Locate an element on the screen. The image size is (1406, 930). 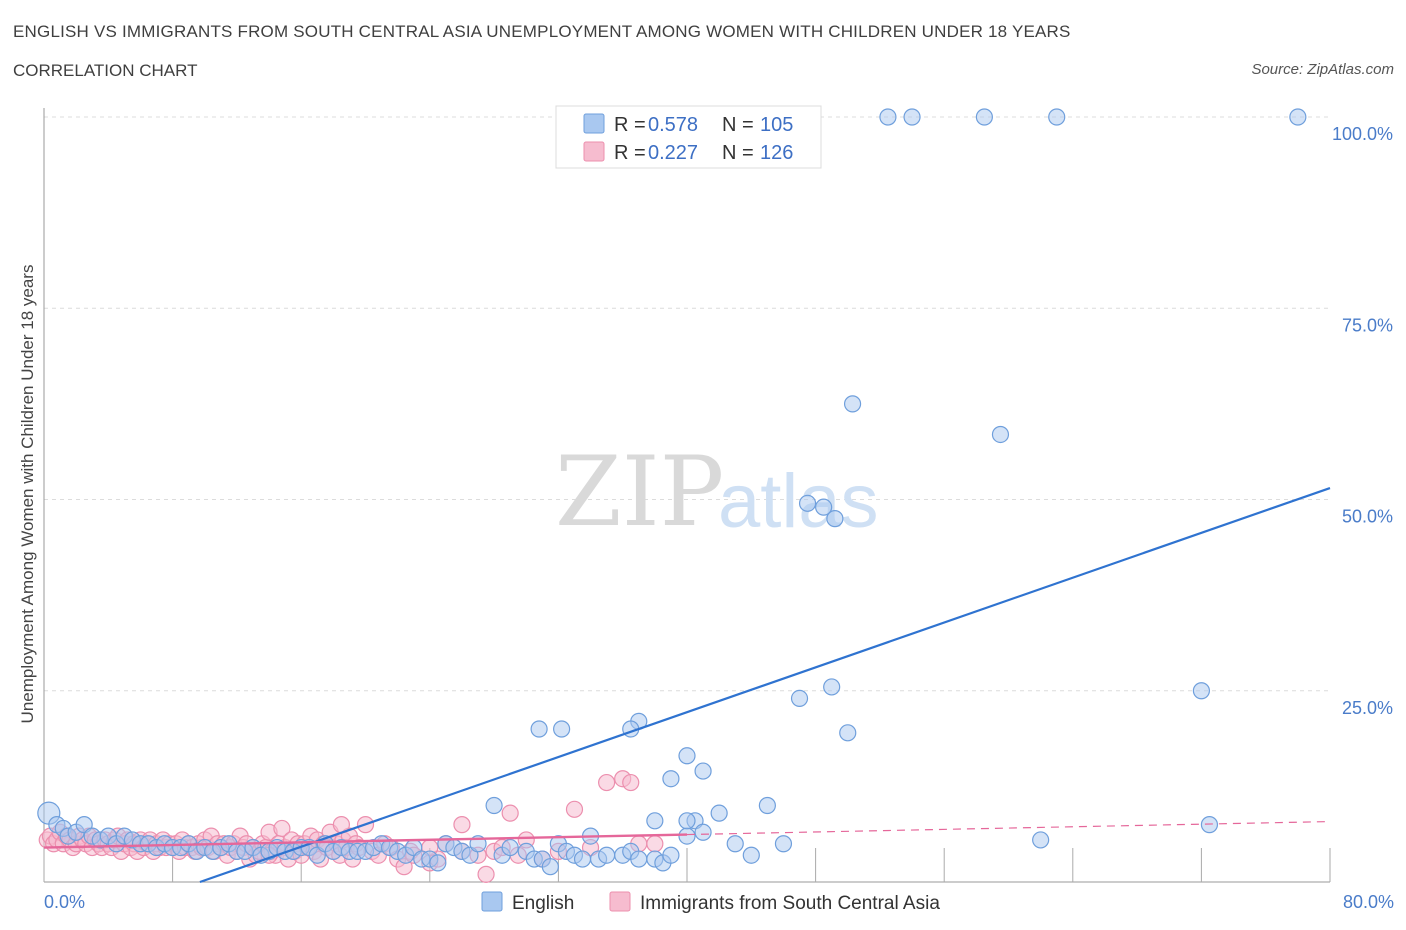
bottom-legend-english-label: English is located at coordinates (543, 903).